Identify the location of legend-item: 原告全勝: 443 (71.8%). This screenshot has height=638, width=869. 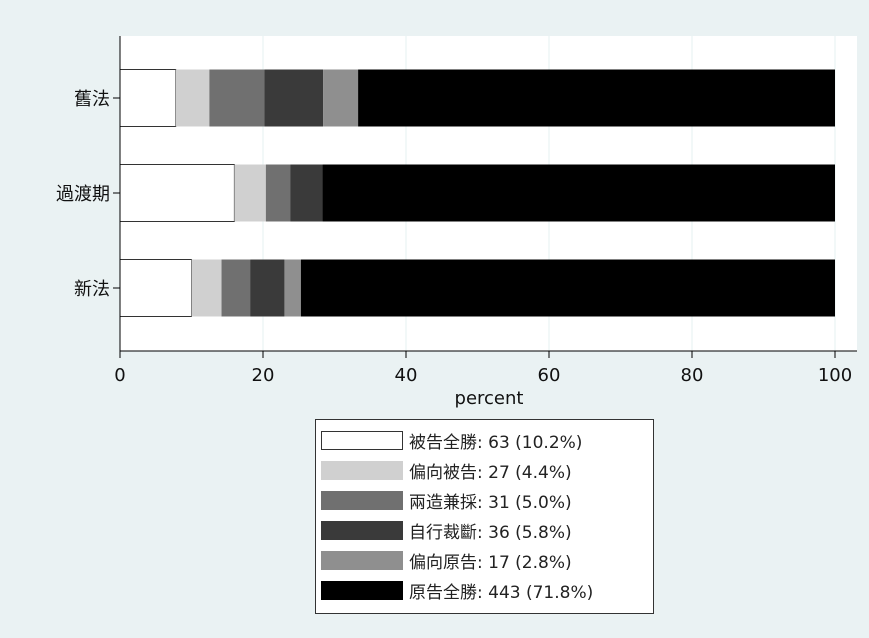
(457, 590).